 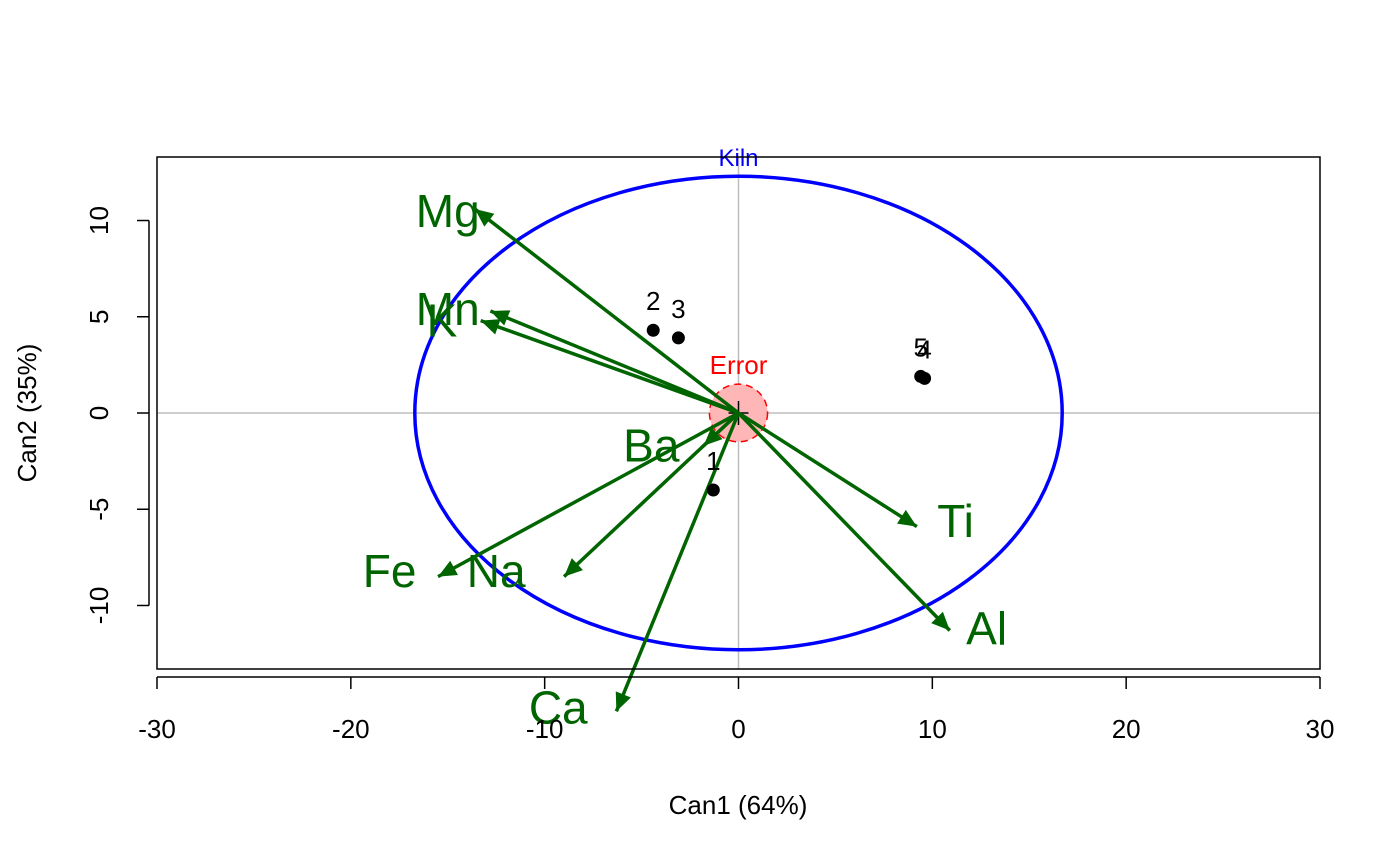 What do you see at coordinates (1320, 729) in the screenshot?
I see `x-tick-label: 30` at bounding box center [1320, 729].